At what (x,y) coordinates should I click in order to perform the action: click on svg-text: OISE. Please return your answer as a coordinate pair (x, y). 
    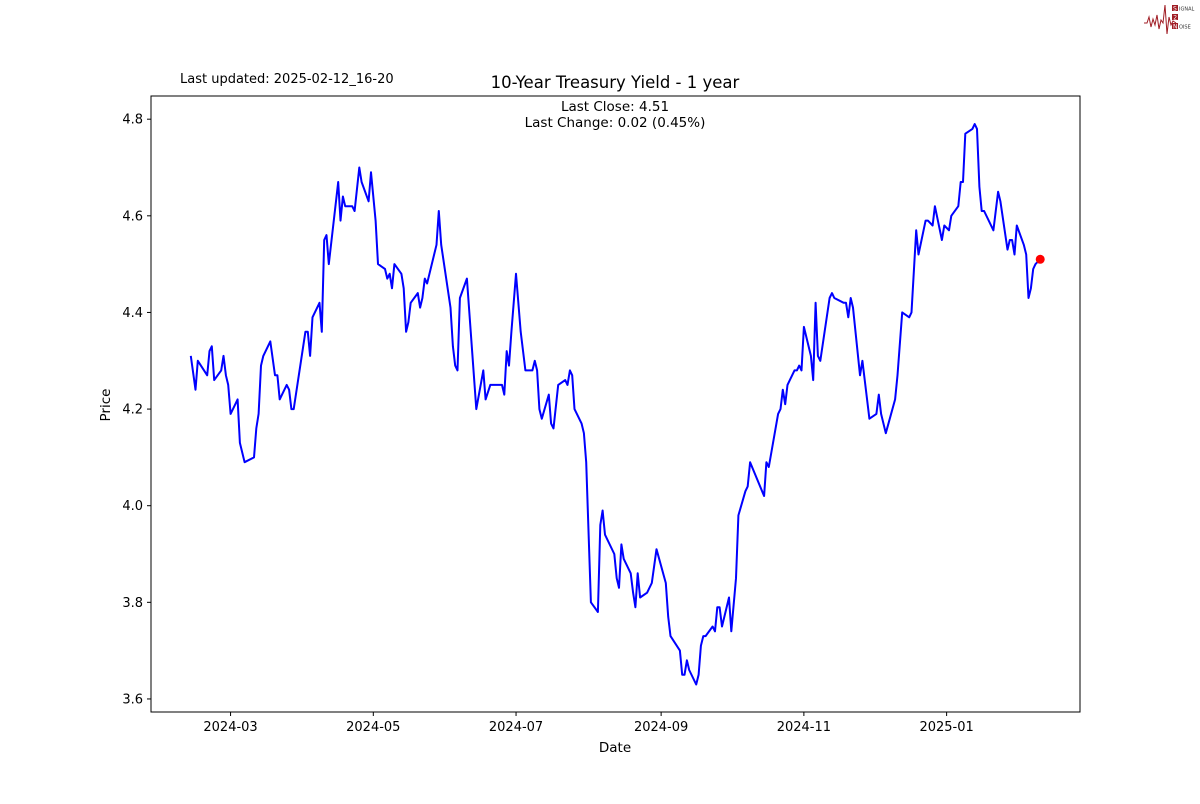
    Looking at the image, I should click on (1185, 28).